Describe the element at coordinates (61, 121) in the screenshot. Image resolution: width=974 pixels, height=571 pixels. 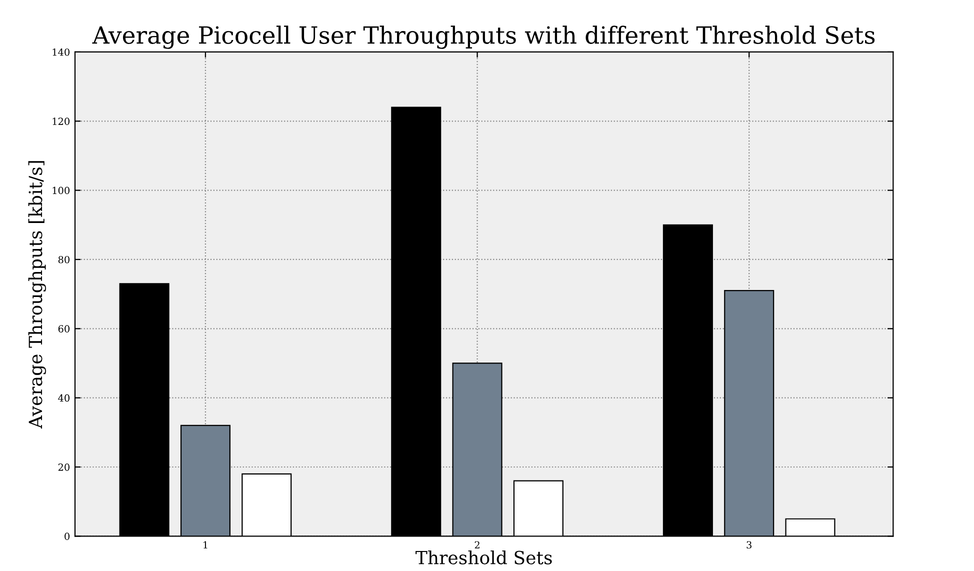
I see `y-tick-label: 120` at that location.